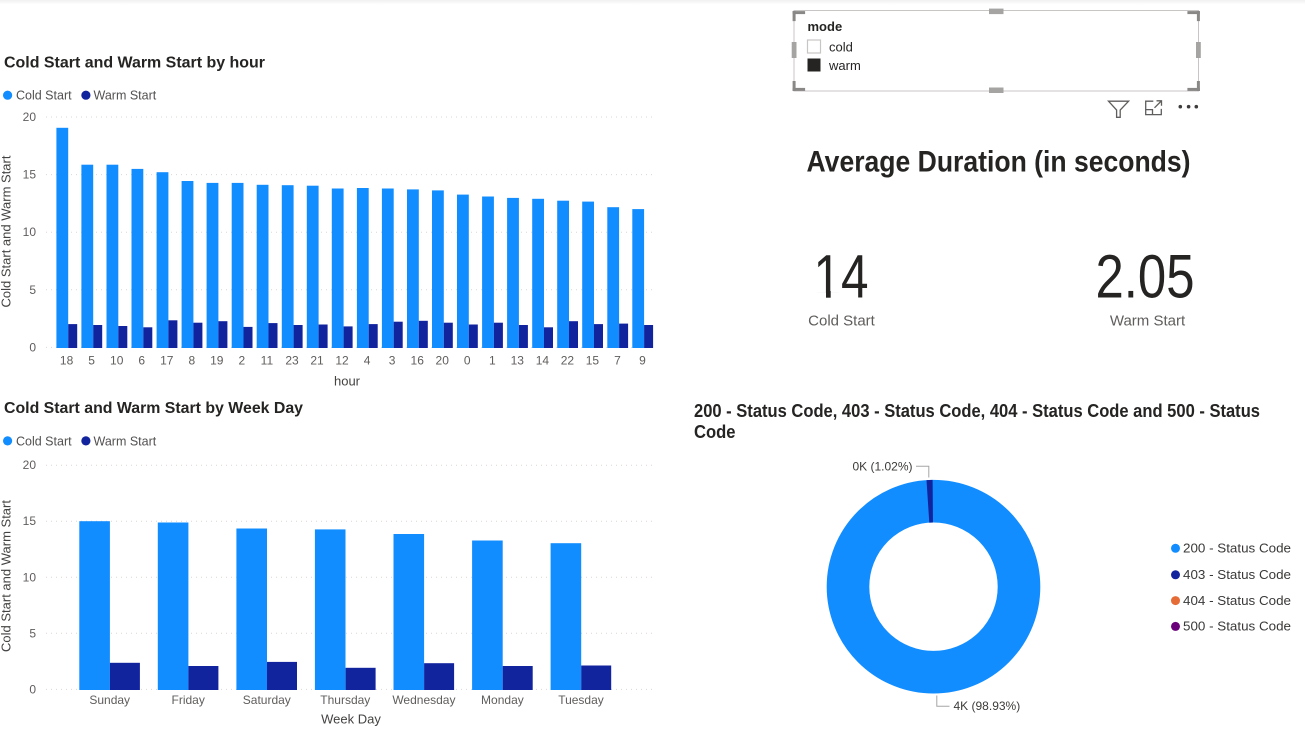  What do you see at coordinates (367, 361) in the screenshot?
I see `svg-text: 4` at bounding box center [367, 361].